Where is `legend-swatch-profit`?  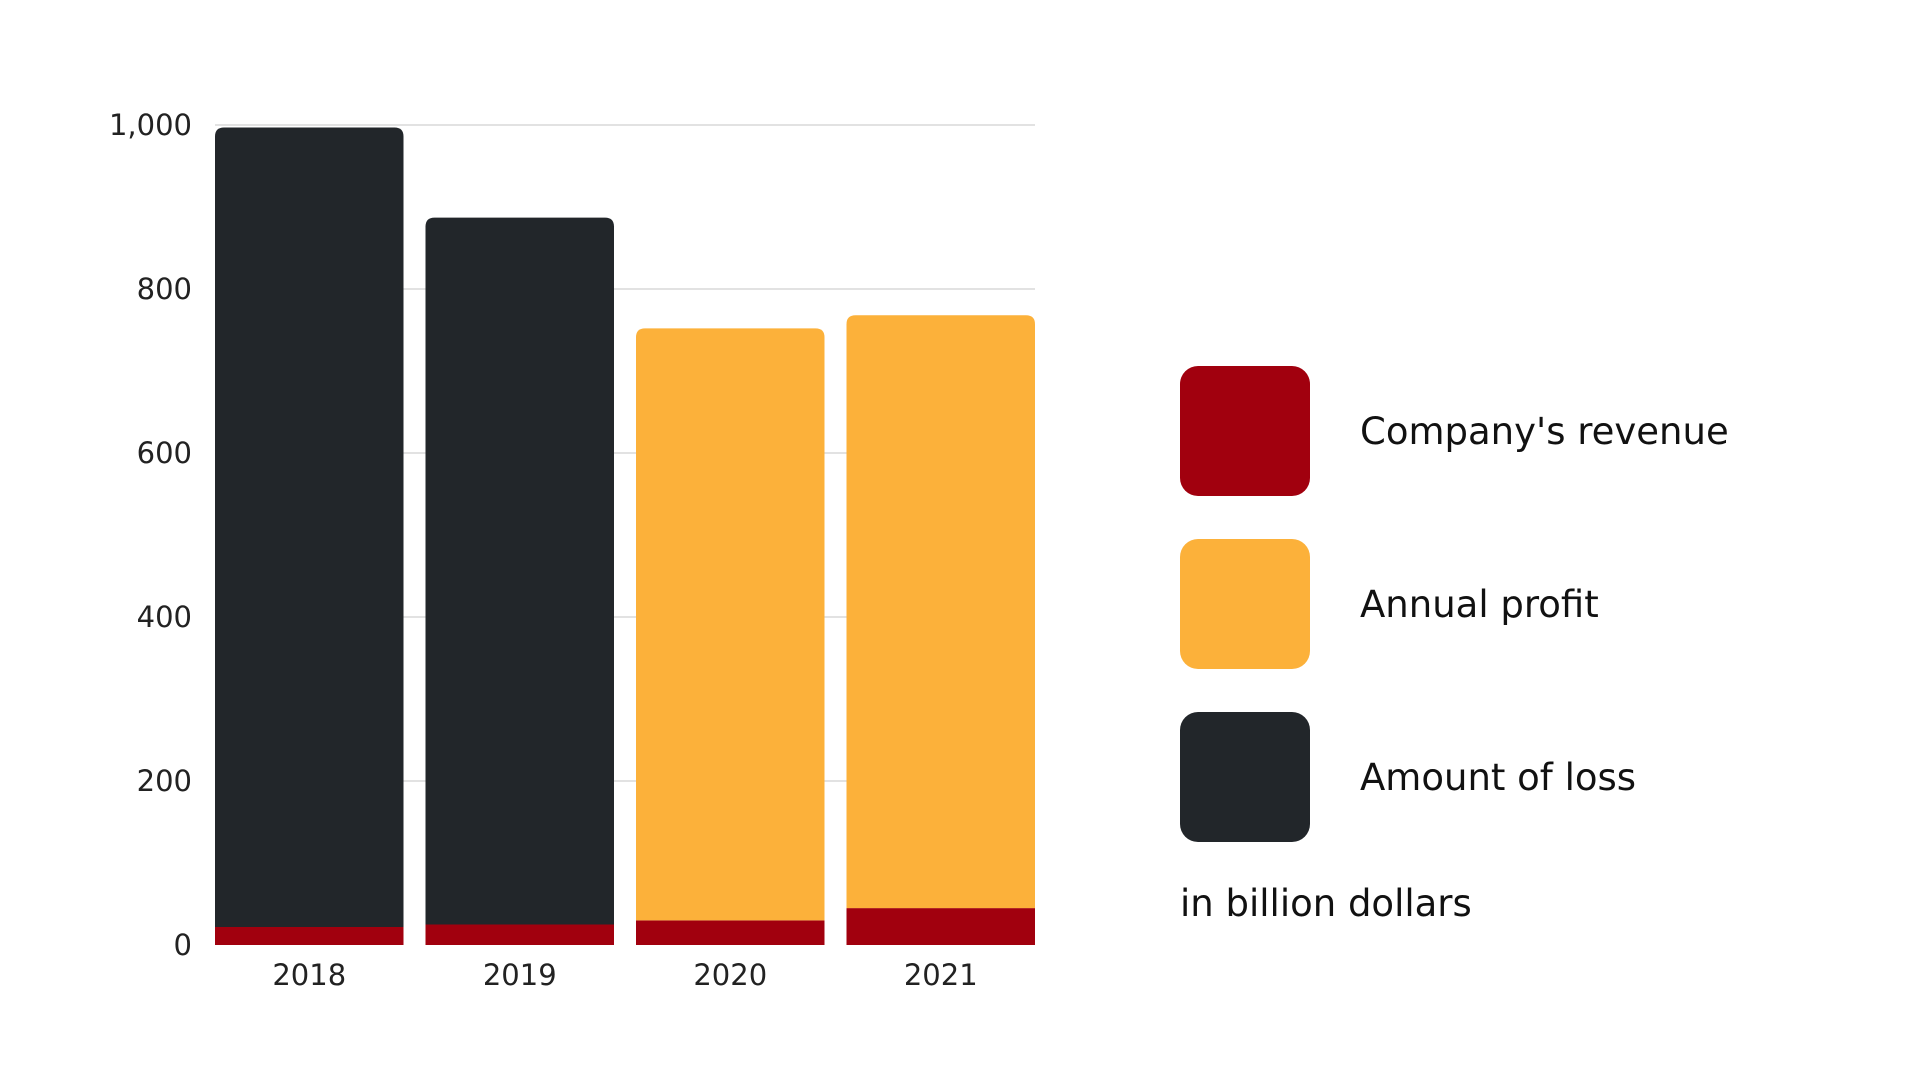
legend-swatch-profit is located at coordinates (1245, 604).